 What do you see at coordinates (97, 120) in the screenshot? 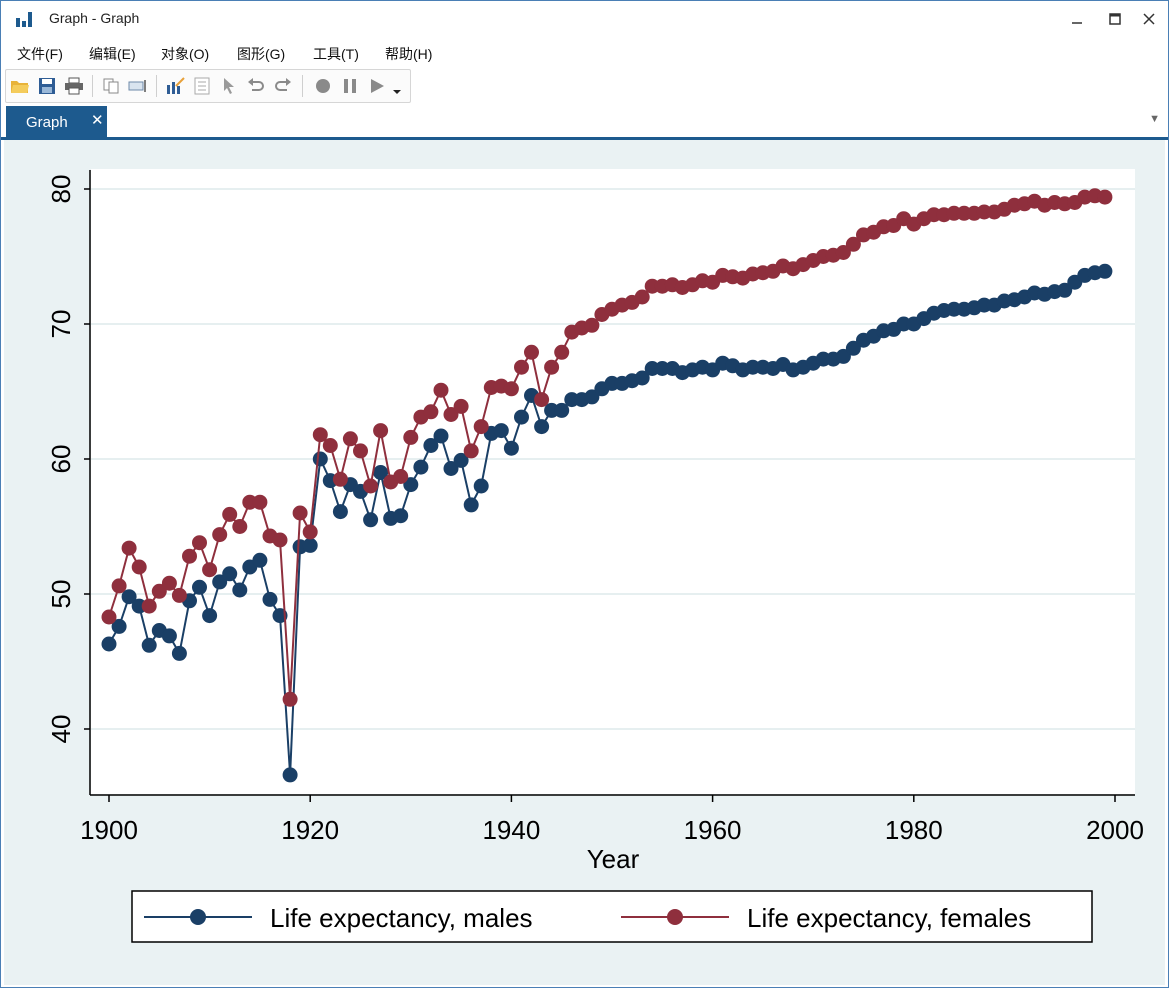
I see `close-icon: ✕` at bounding box center [97, 120].